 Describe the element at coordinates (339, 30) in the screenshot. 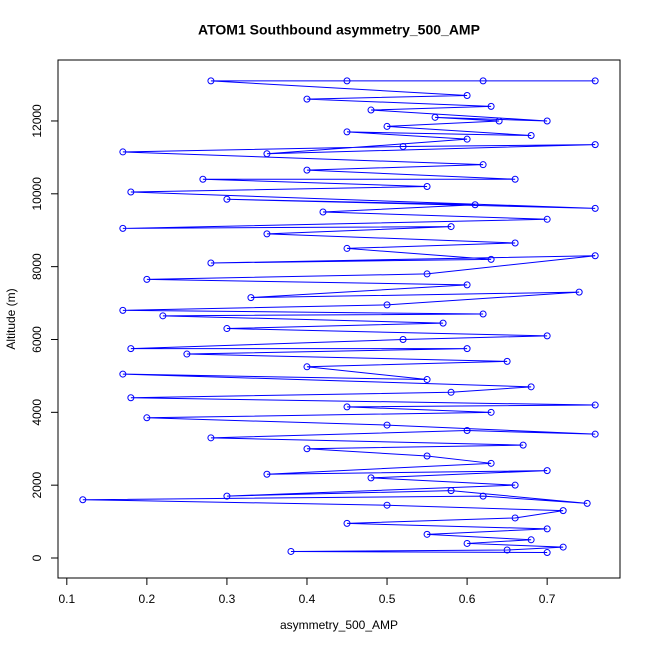

I see `chart-title: ATOM1 Southbound asymmetry_500_AMP` at that location.